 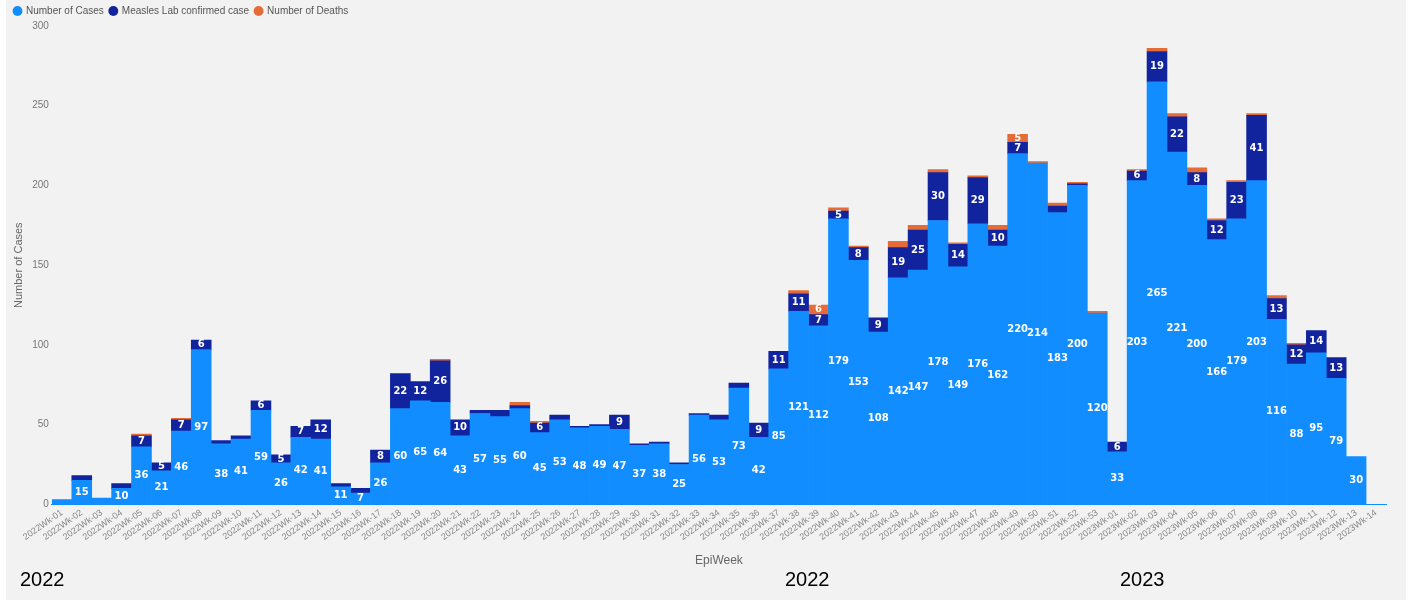 I want to click on data-label: 43, so click(x=460, y=469).